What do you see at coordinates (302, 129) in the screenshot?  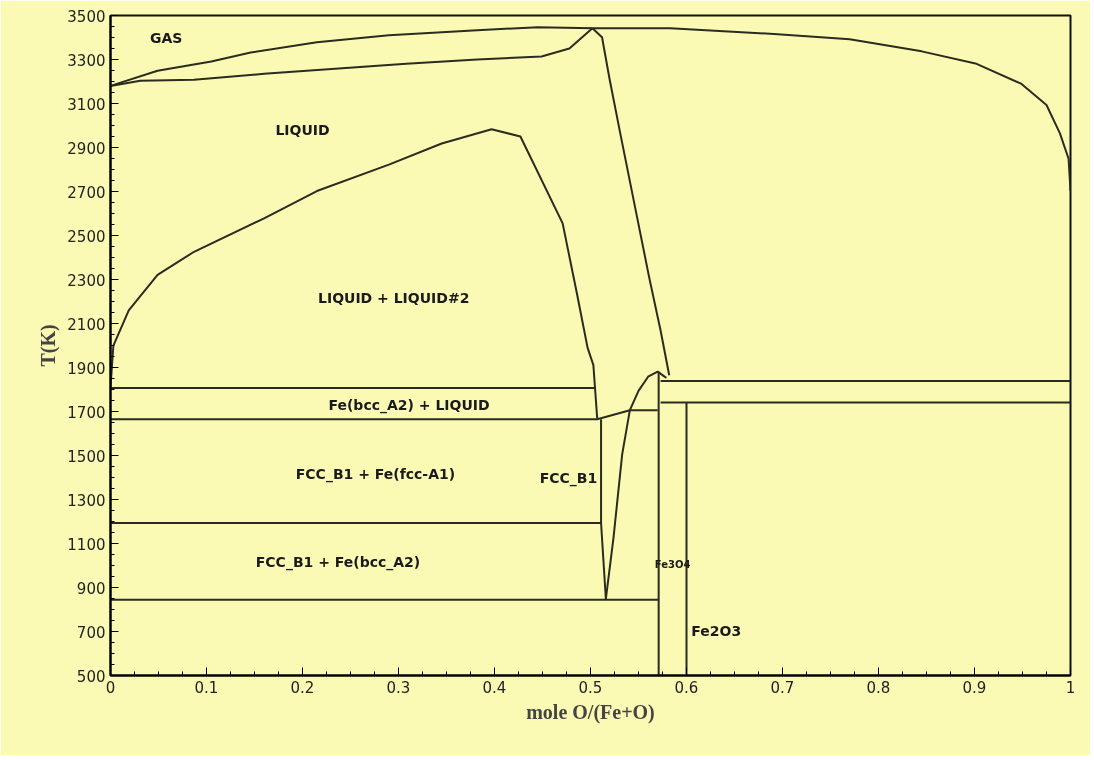 I see `annotation: LIQUID` at bounding box center [302, 129].